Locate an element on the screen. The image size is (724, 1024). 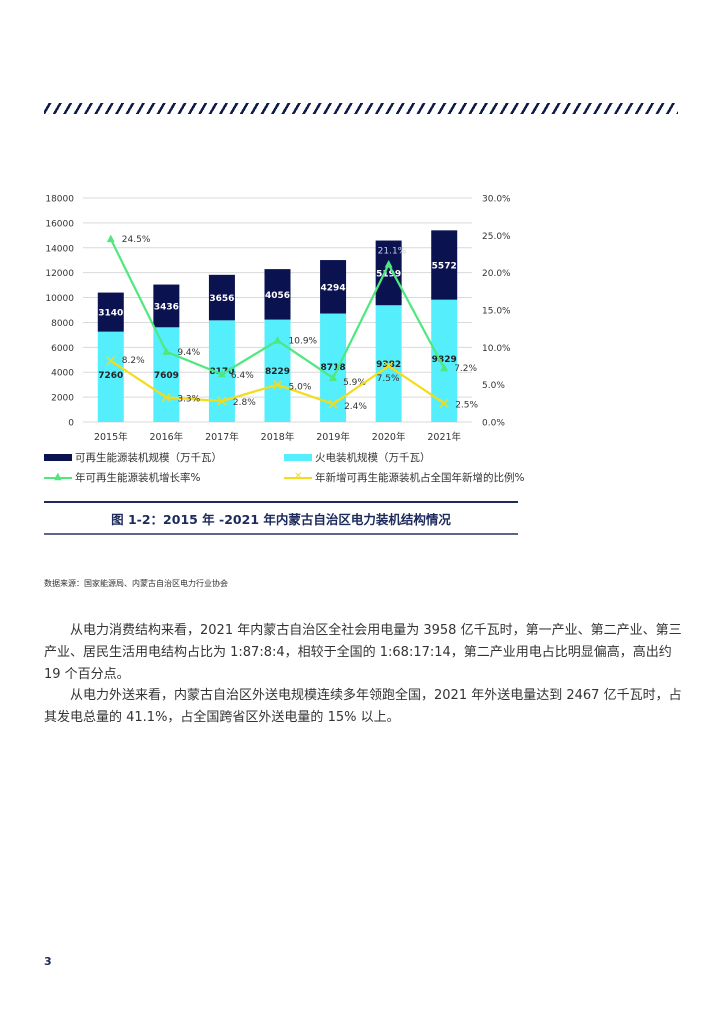
growth-value-label: 5.9% is located at coordinates (354, 383).